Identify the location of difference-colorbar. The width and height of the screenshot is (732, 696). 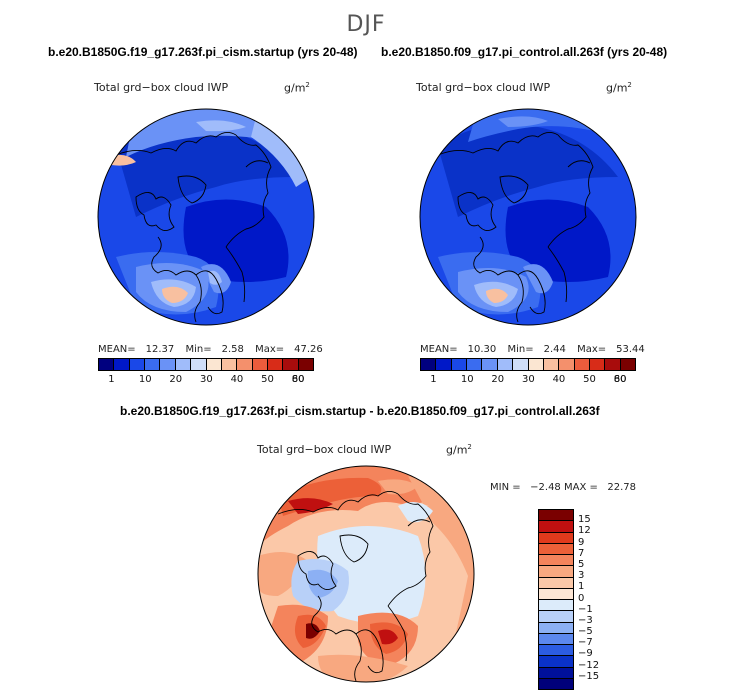
(556, 599).